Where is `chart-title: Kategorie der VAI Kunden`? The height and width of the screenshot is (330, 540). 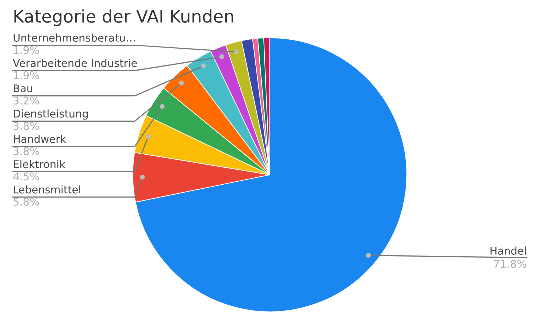
chart-title: Kategorie der VAI Kunden is located at coordinates (124, 18).